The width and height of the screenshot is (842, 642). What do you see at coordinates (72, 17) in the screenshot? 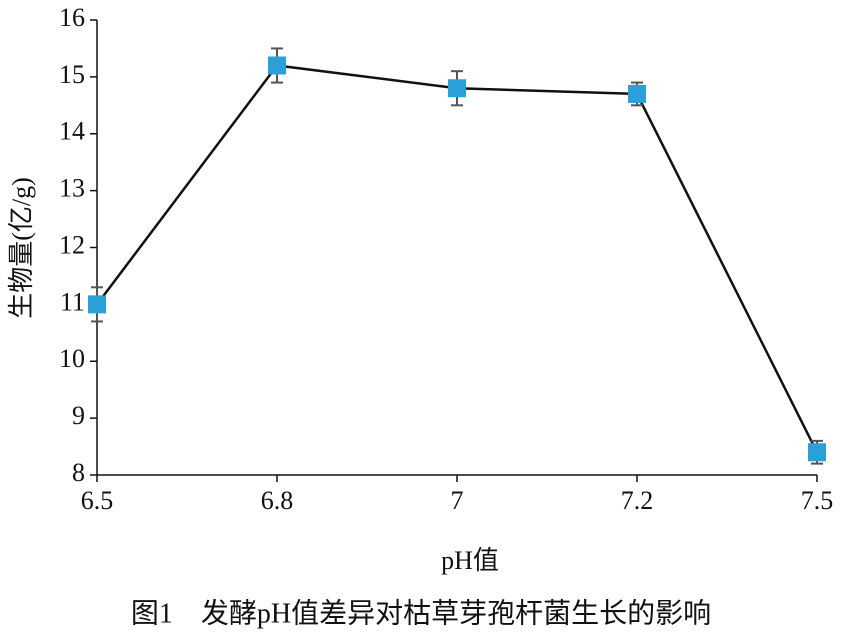
I see `y-tick-label: 16` at bounding box center [72, 17].